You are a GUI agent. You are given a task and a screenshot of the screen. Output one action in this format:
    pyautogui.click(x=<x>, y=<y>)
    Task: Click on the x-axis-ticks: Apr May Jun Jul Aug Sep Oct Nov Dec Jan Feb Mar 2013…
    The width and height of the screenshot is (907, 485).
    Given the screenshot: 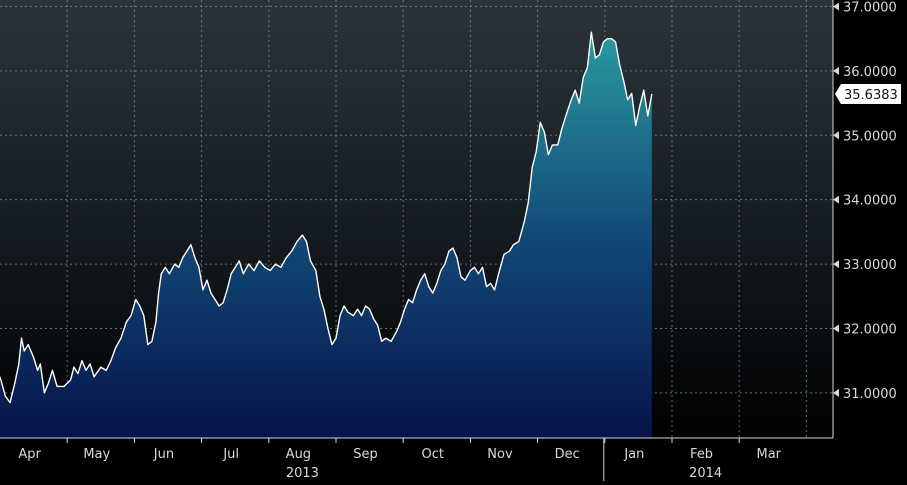 What is the action you would take?
    pyautogui.click(x=400, y=459)
    